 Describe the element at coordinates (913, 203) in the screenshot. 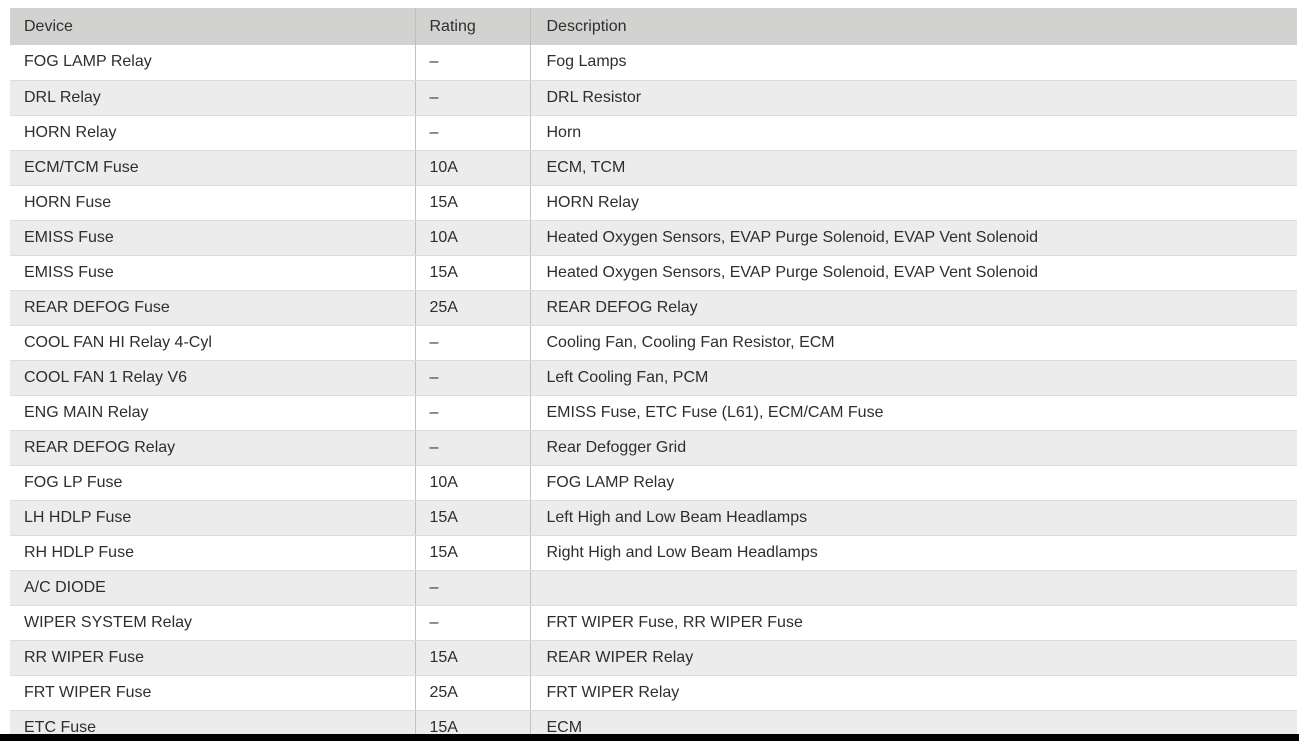

I see `cell-description: HORN Relay` at that location.